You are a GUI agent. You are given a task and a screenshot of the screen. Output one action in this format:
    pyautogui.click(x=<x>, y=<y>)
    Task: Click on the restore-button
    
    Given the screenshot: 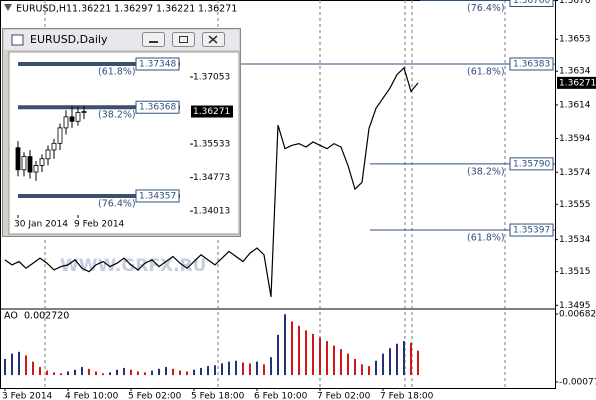 What is the action you would take?
    pyautogui.click(x=183, y=39)
    